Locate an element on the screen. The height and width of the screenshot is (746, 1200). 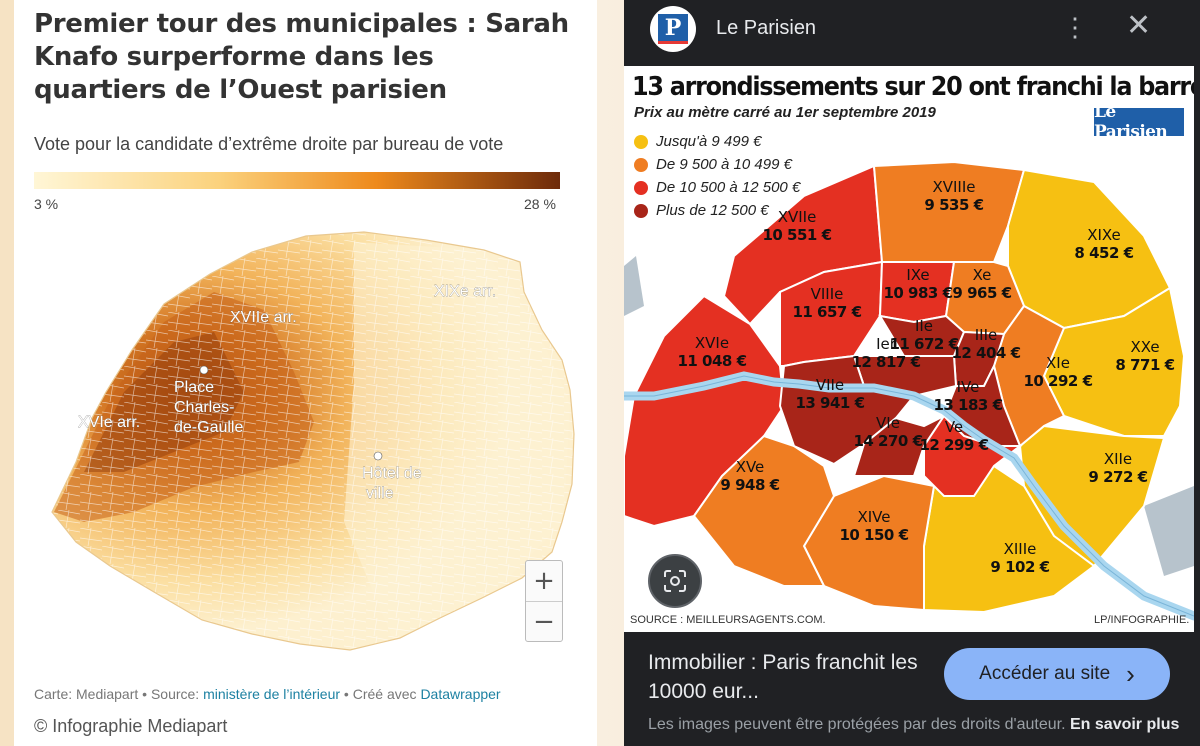
legend-label: De 10 500 à 12 500 € is located at coordinates (728, 187).